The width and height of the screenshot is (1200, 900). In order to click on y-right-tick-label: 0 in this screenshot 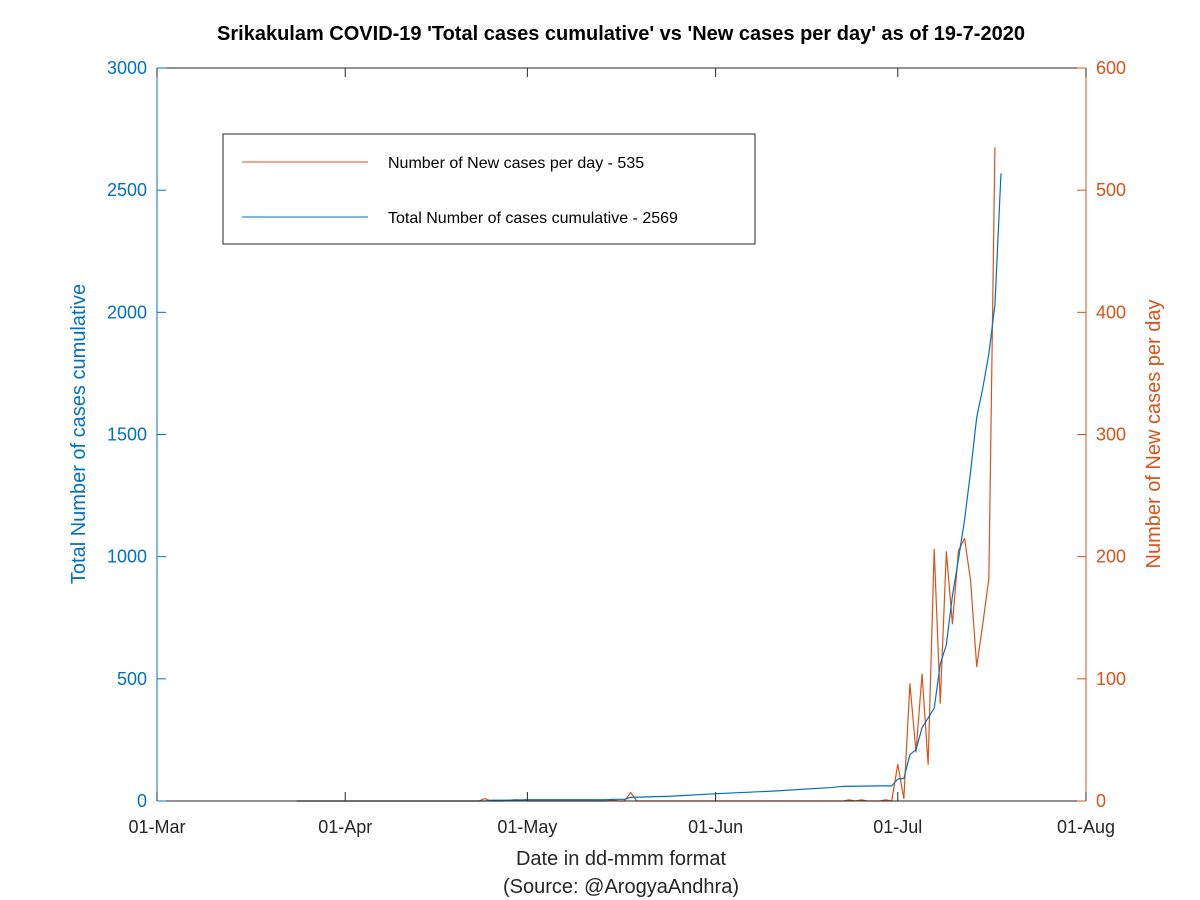, I will do `click(1101, 801)`.